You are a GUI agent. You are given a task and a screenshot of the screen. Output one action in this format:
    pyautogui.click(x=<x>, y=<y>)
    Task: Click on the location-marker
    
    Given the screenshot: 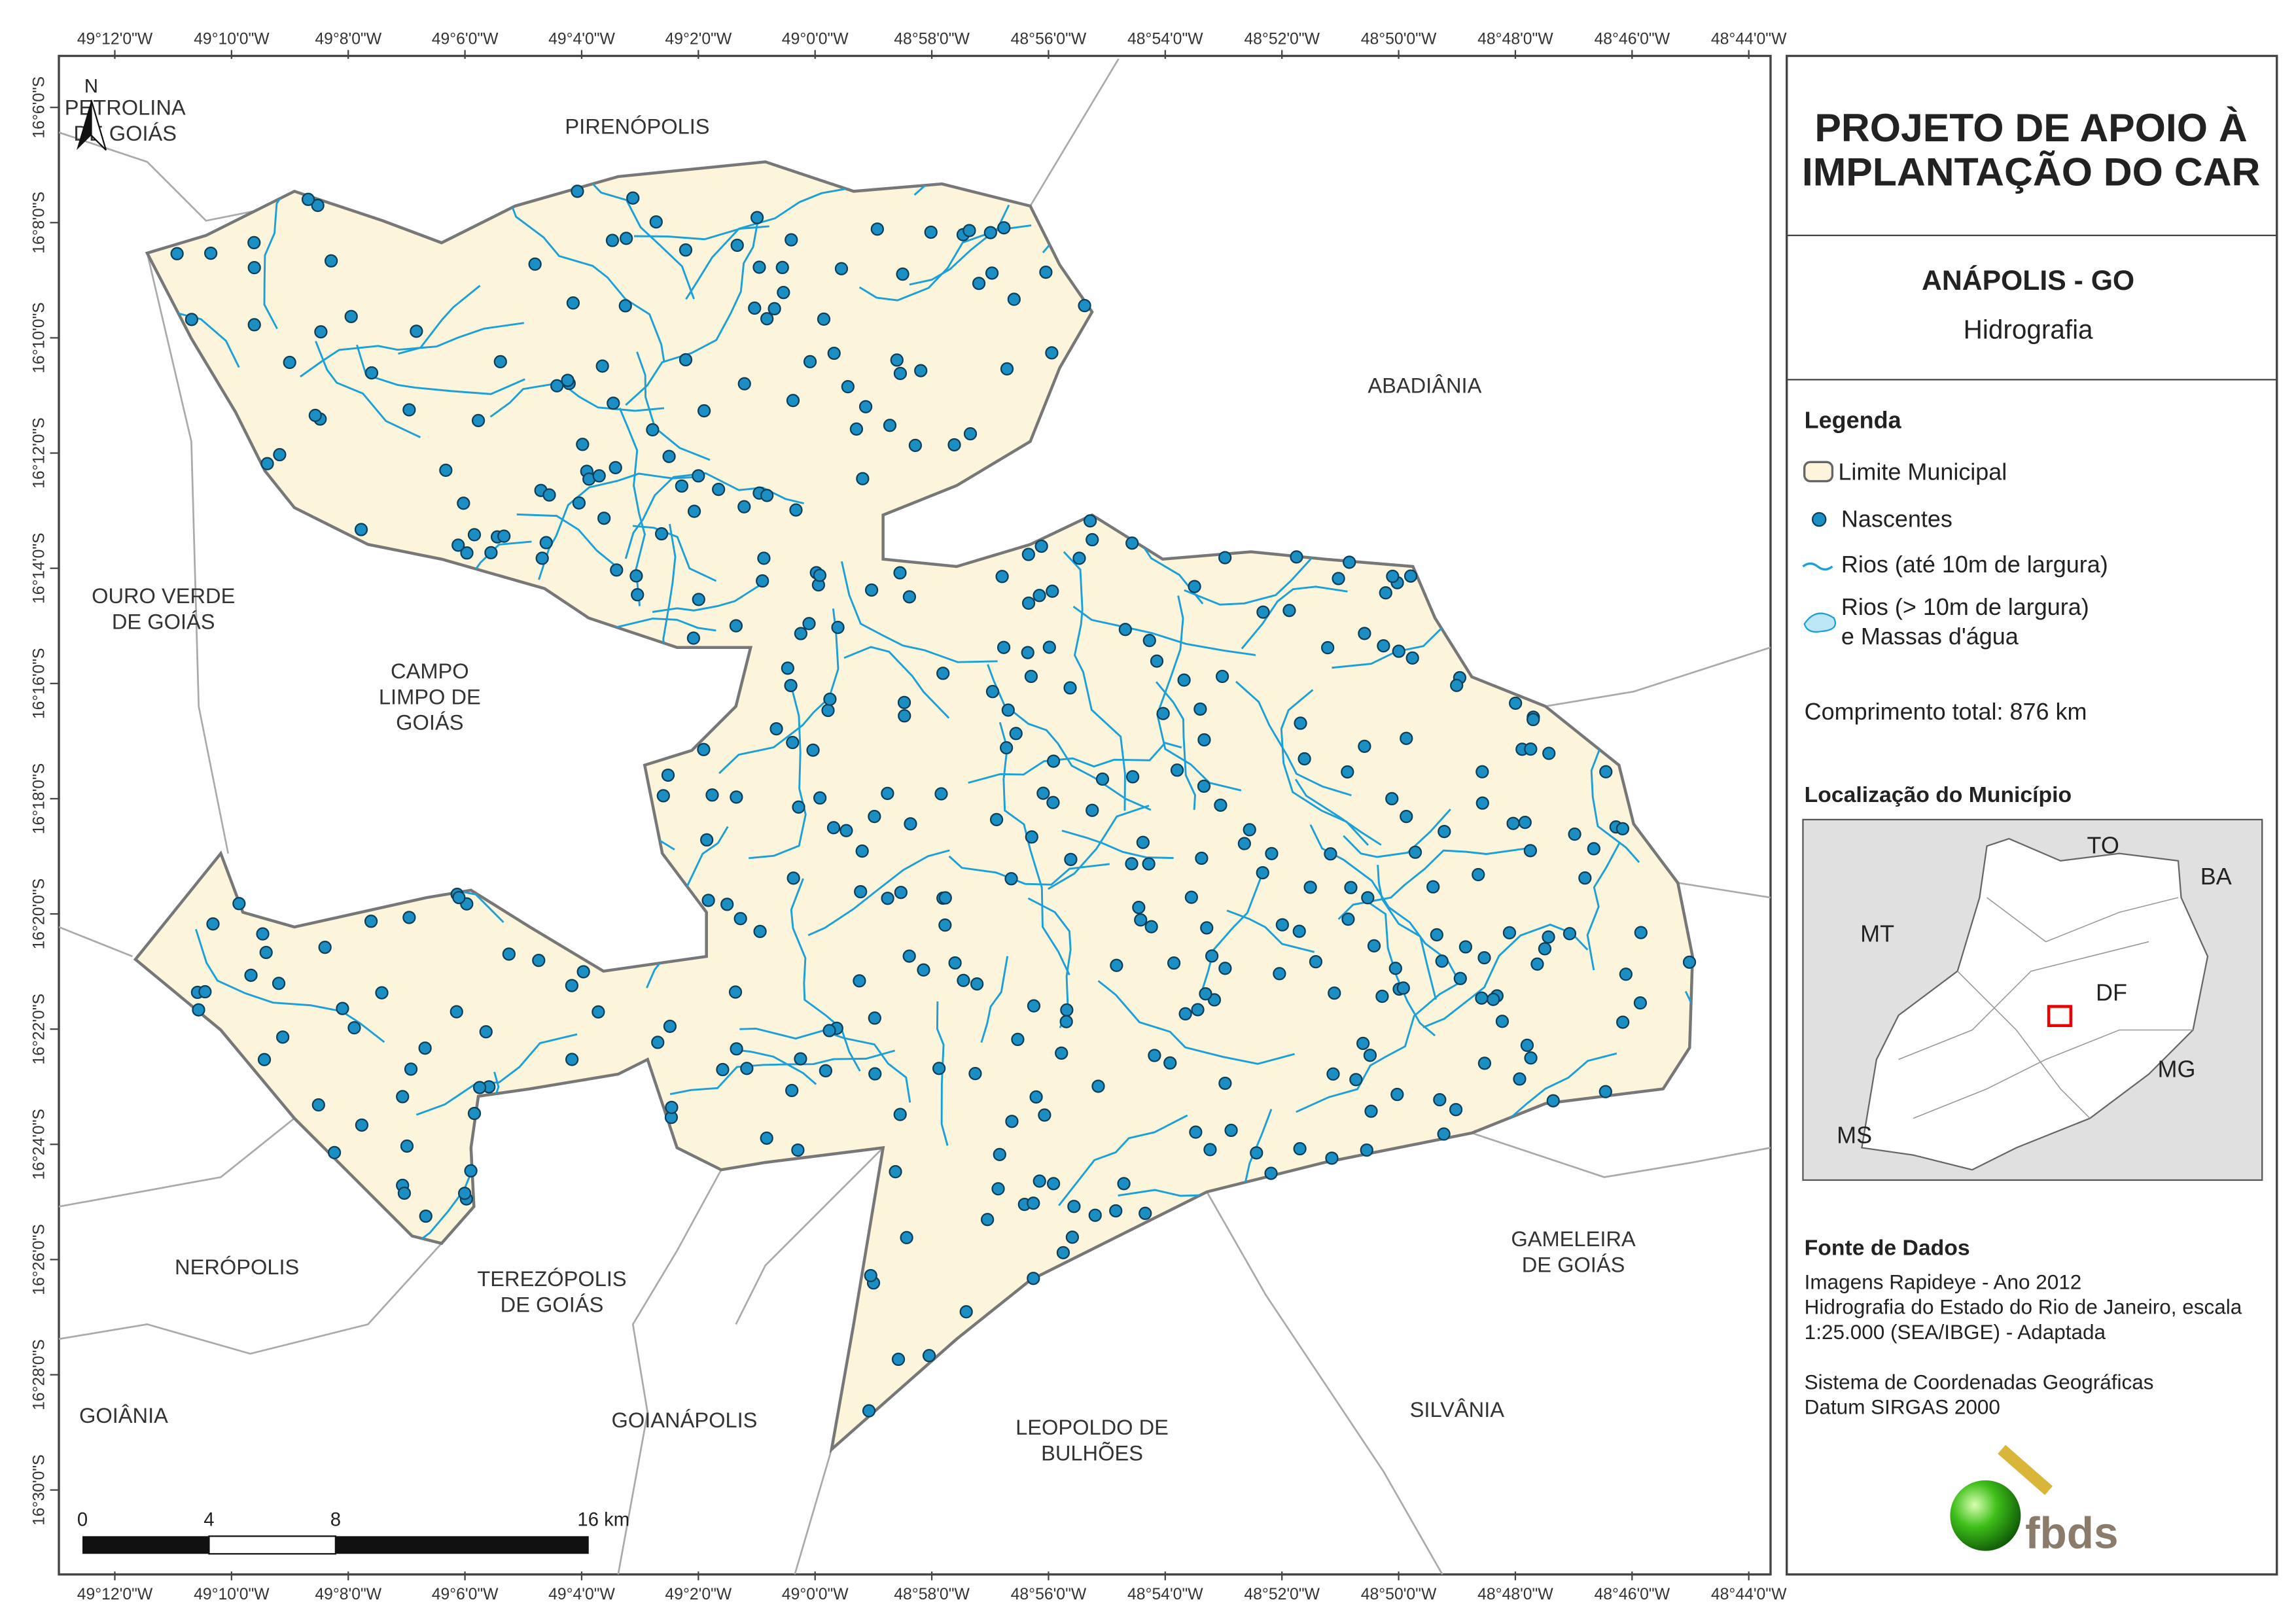 What is the action you would take?
    pyautogui.click(x=2060, y=1017)
    